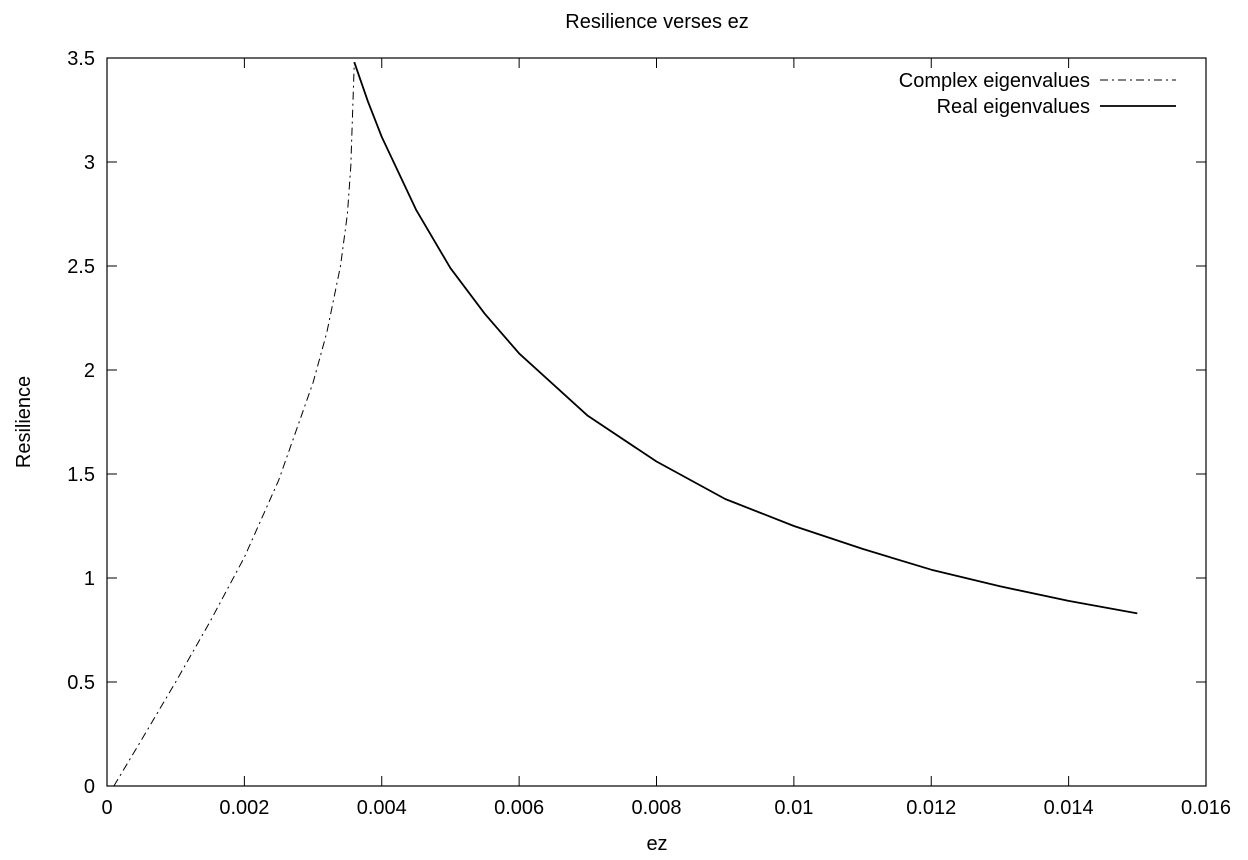 This screenshot has width=1248, height=860. Describe the element at coordinates (81, 475) in the screenshot. I see `y-tick-label: 1.5` at that location.